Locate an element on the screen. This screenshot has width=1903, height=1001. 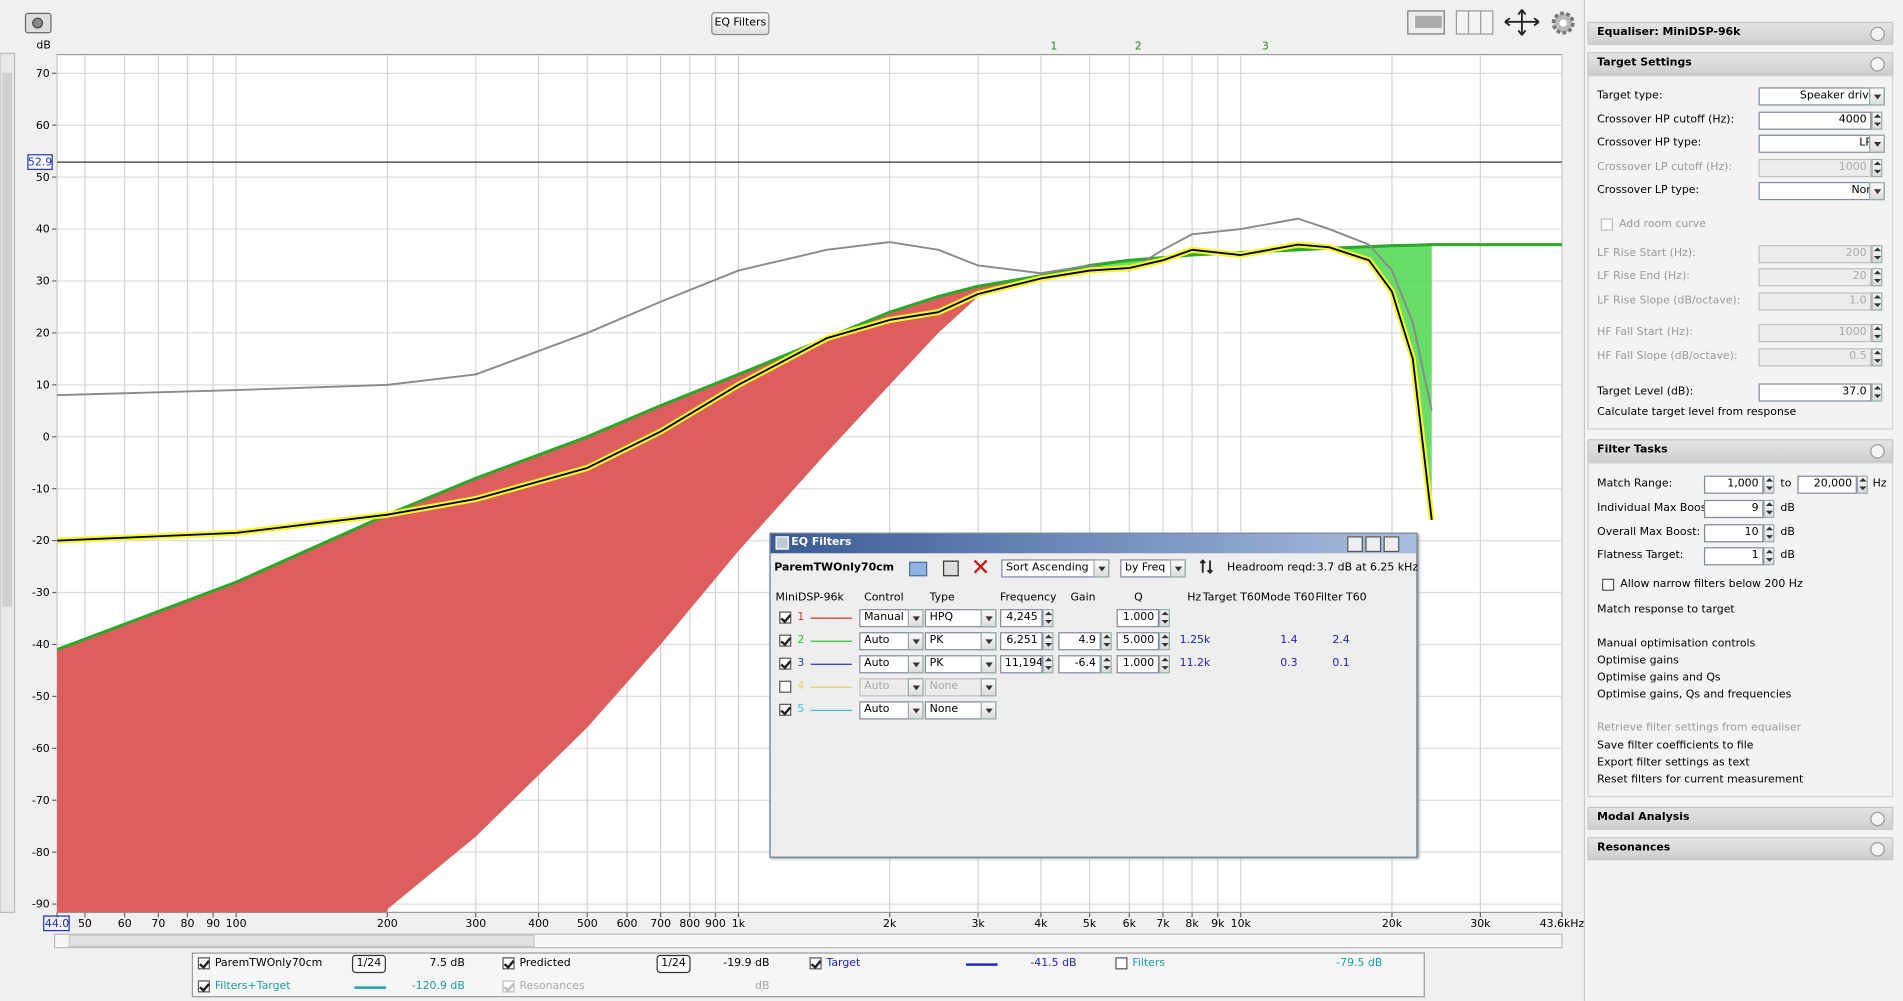
delete-icon is located at coordinates (981, 566).